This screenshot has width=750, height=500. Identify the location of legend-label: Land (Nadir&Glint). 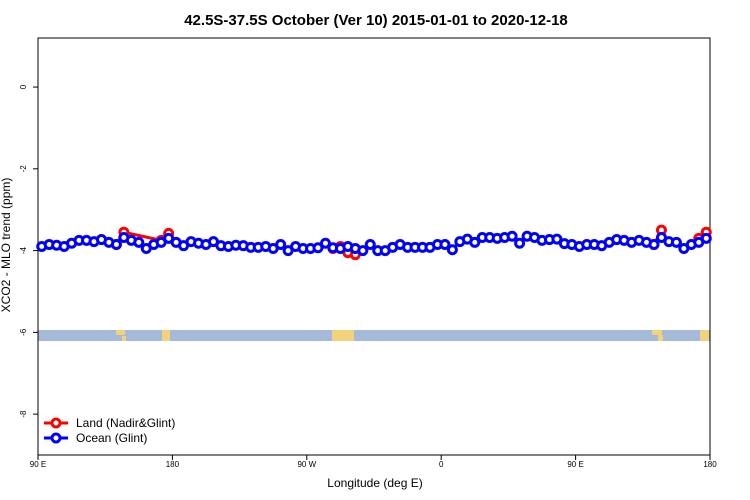
(125, 423).